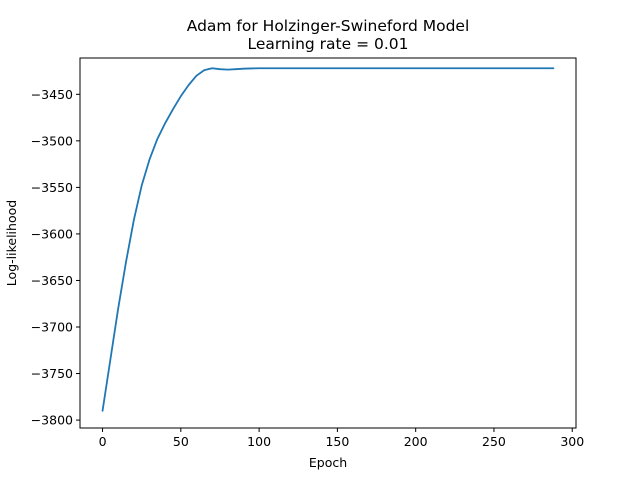  I want to click on y-tick-label: −3600, so click(52, 233).